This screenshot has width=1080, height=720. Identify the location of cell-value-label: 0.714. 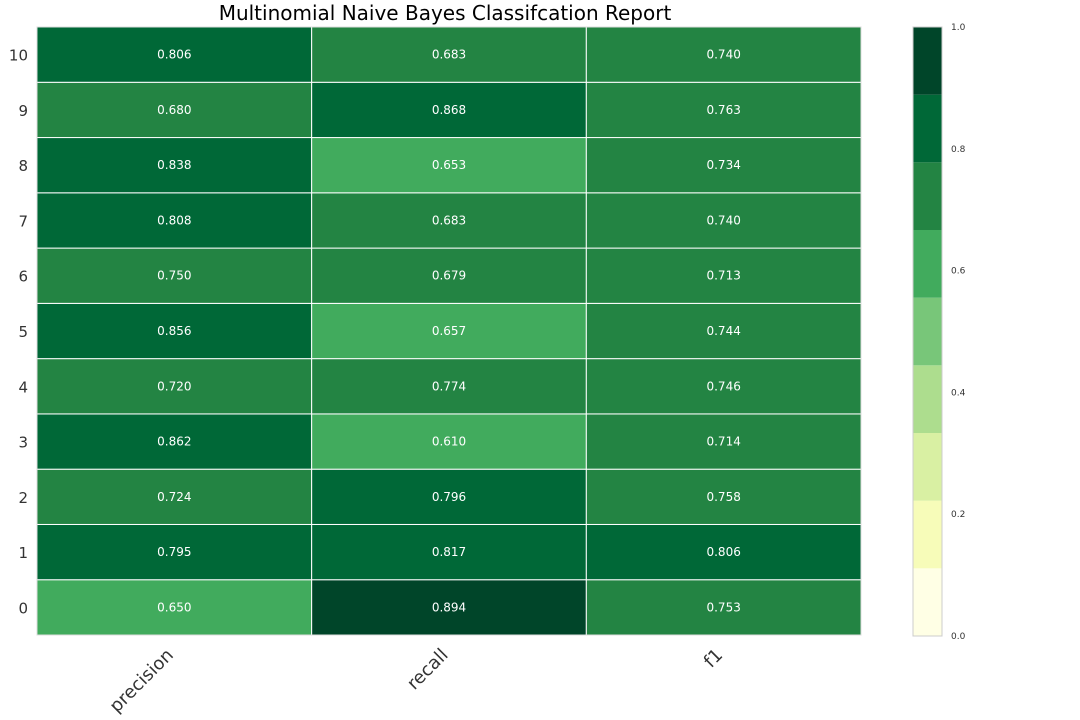
(723, 442).